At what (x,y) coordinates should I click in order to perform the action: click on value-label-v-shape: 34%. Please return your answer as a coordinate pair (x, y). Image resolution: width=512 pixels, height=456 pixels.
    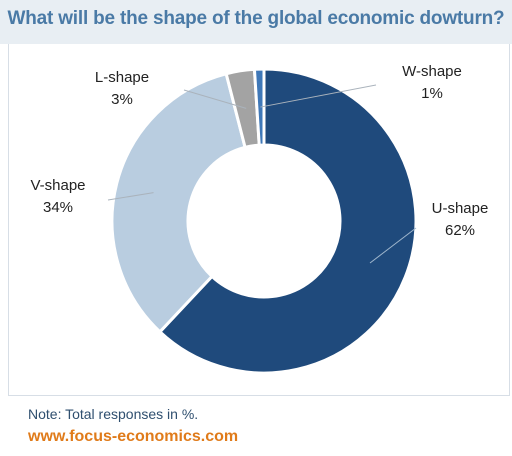
    Looking at the image, I should click on (58, 207).